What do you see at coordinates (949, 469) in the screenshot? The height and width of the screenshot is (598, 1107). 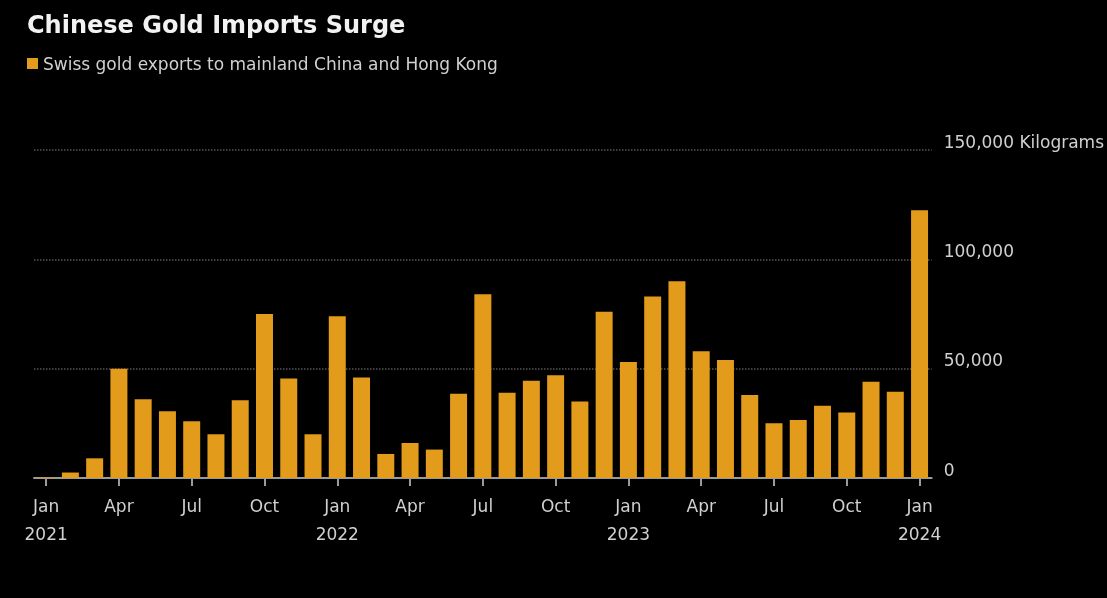 I see `y-tick-label: 0` at bounding box center [949, 469].